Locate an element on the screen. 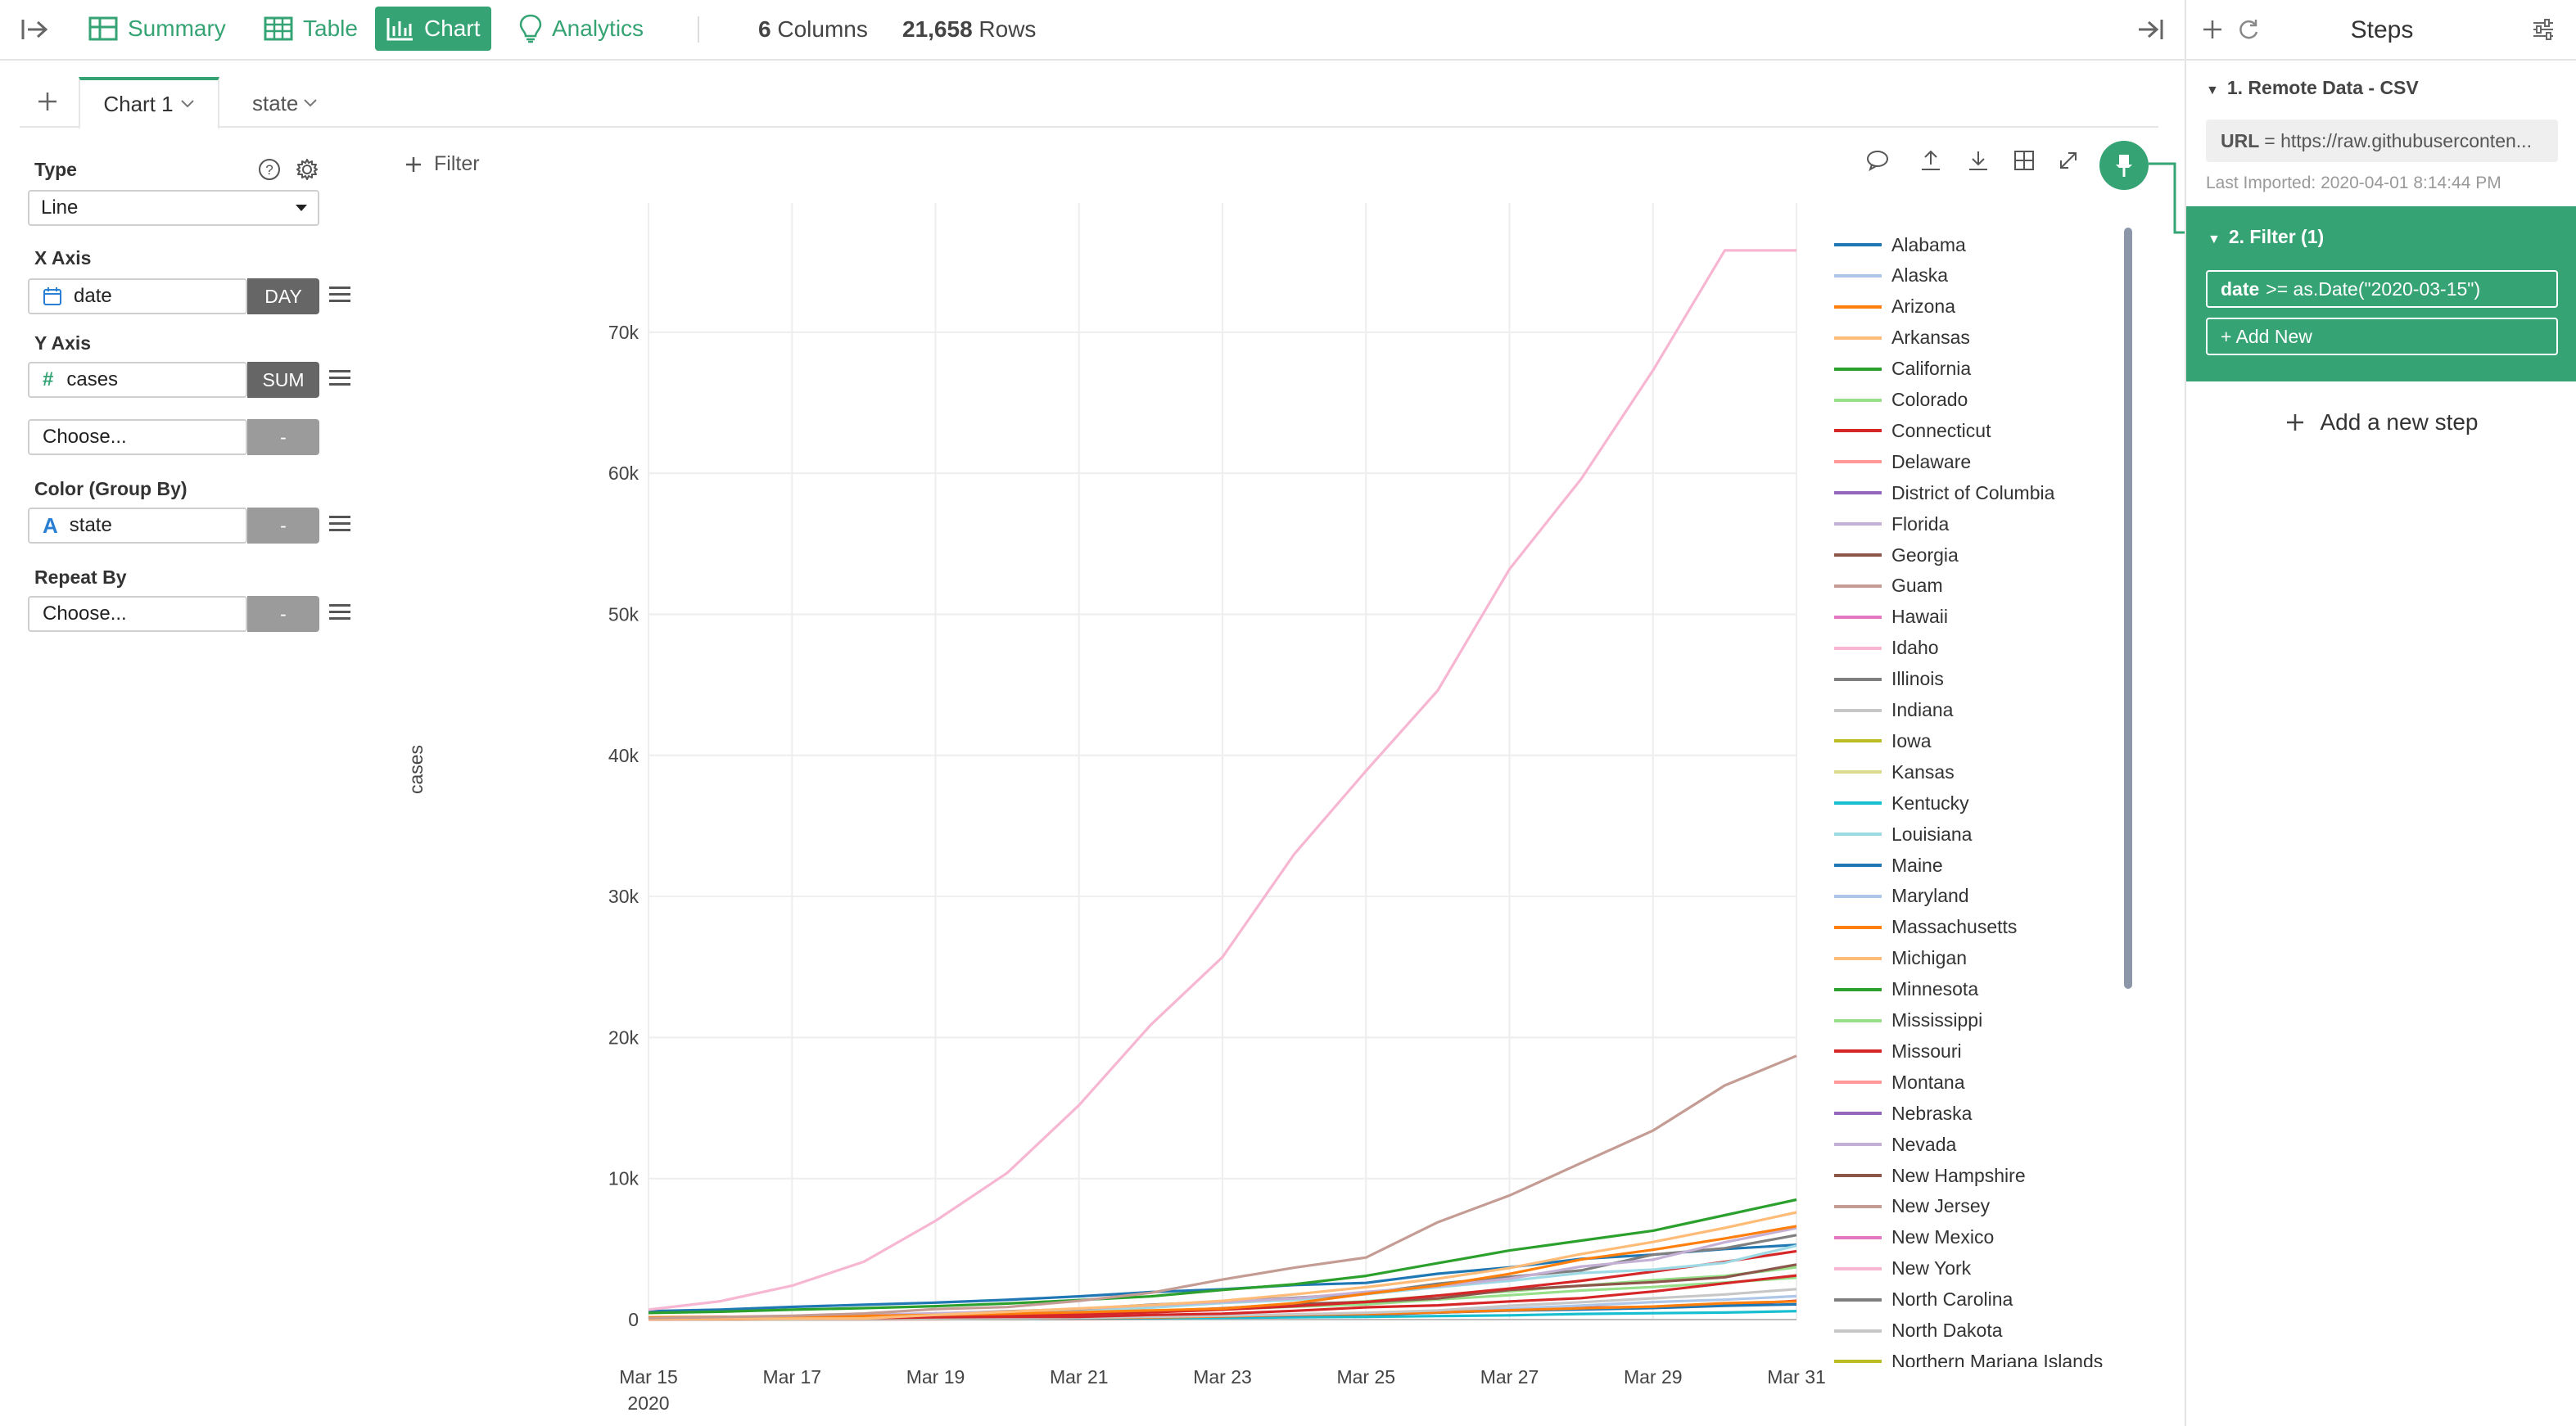 This screenshot has height=1426, width=2576. y-axis-title: cases is located at coordinates (416, 769).